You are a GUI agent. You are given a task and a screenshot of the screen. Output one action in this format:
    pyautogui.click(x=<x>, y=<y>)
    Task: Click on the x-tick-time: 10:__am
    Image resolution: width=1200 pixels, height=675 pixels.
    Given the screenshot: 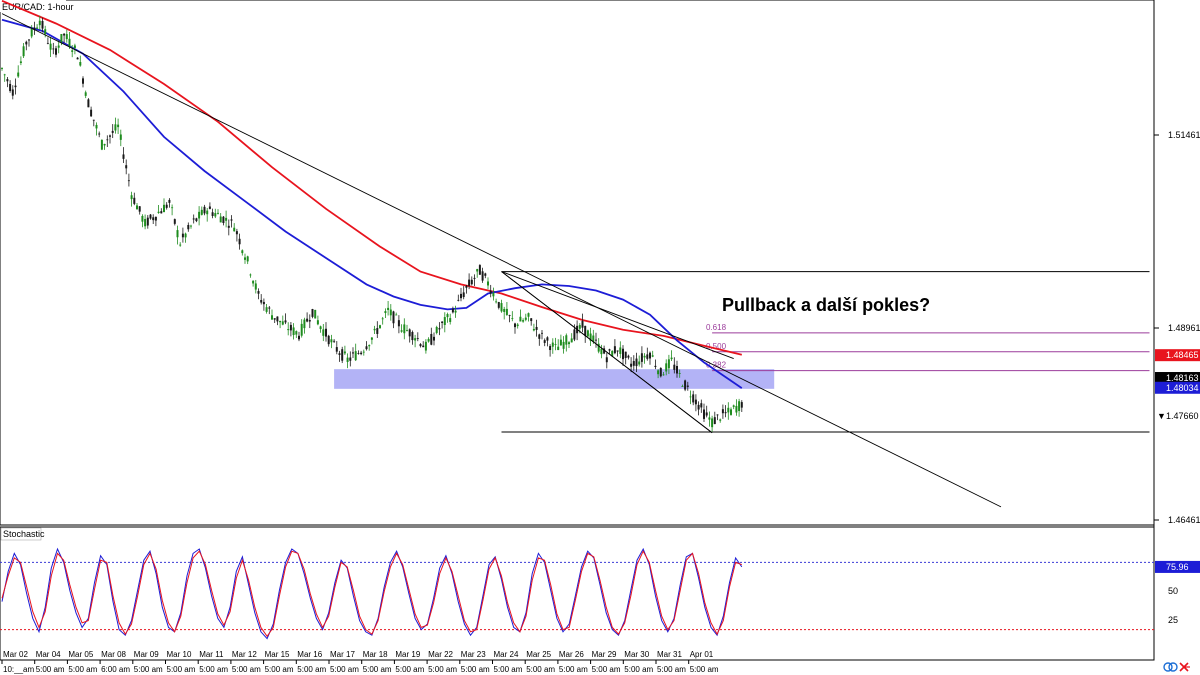 What is the action you would take?
    pyautogui.click(x=18, y=669)
    